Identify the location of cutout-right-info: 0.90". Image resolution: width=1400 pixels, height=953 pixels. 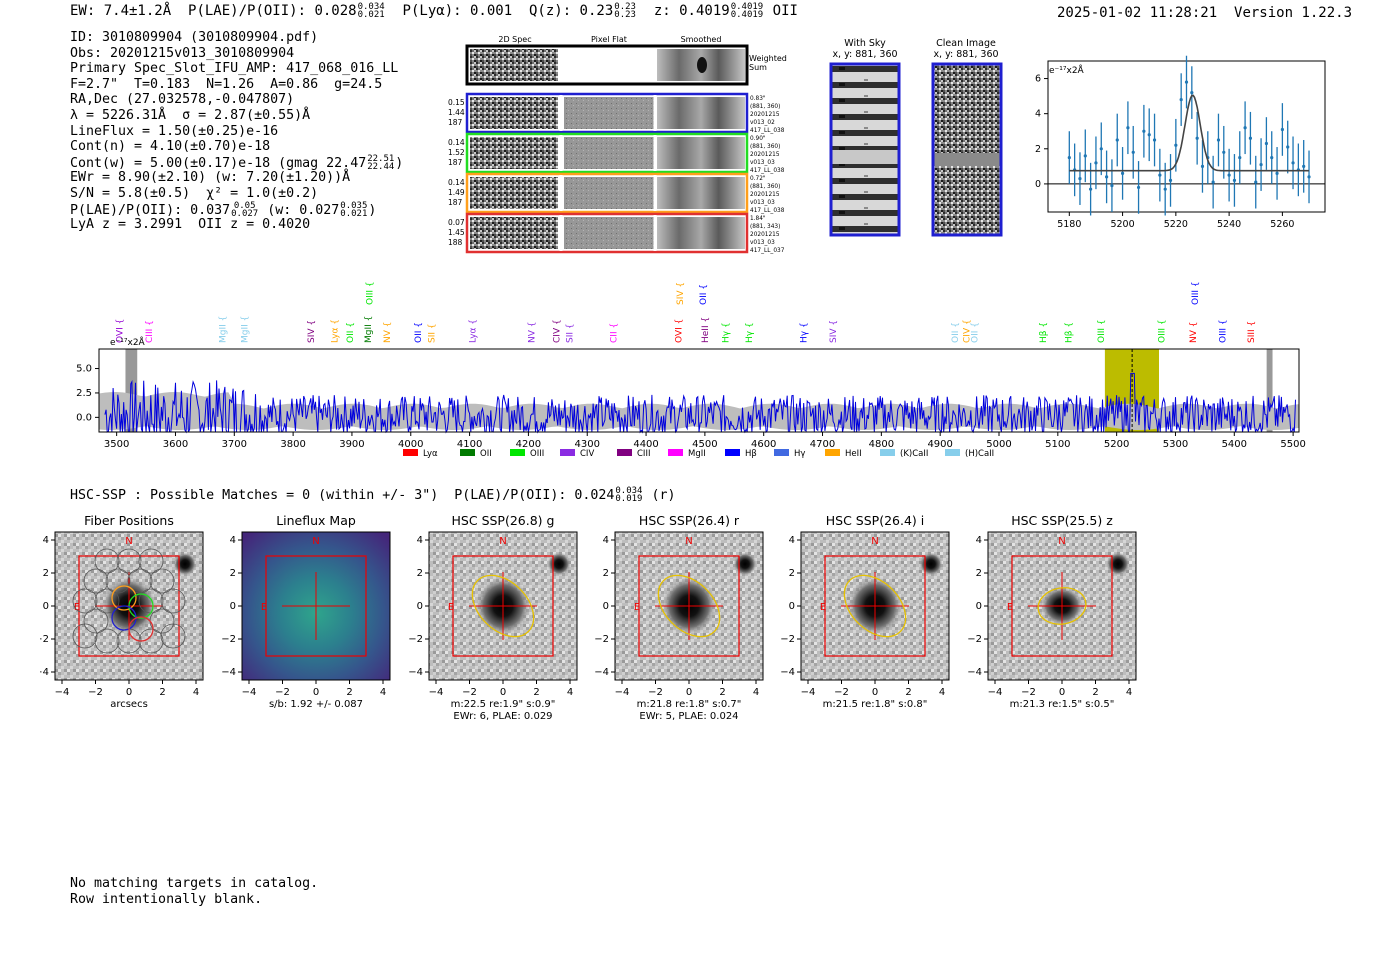
(758, 139).